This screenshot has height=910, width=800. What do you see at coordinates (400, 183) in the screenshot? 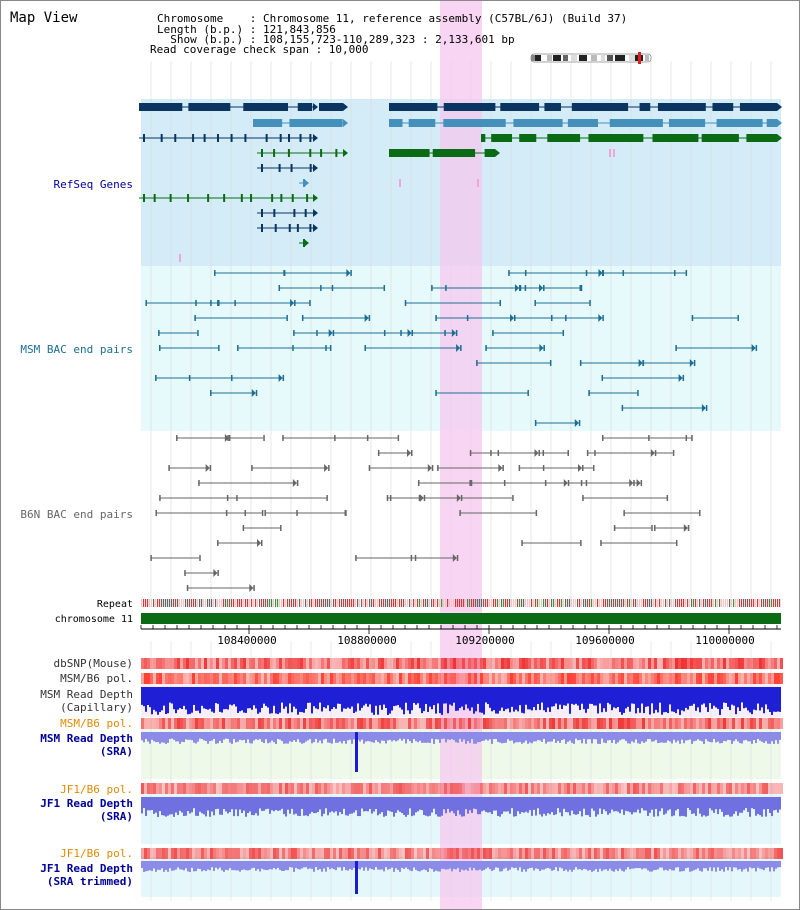
I see `gene-mark` at bounding box center [400, 183].